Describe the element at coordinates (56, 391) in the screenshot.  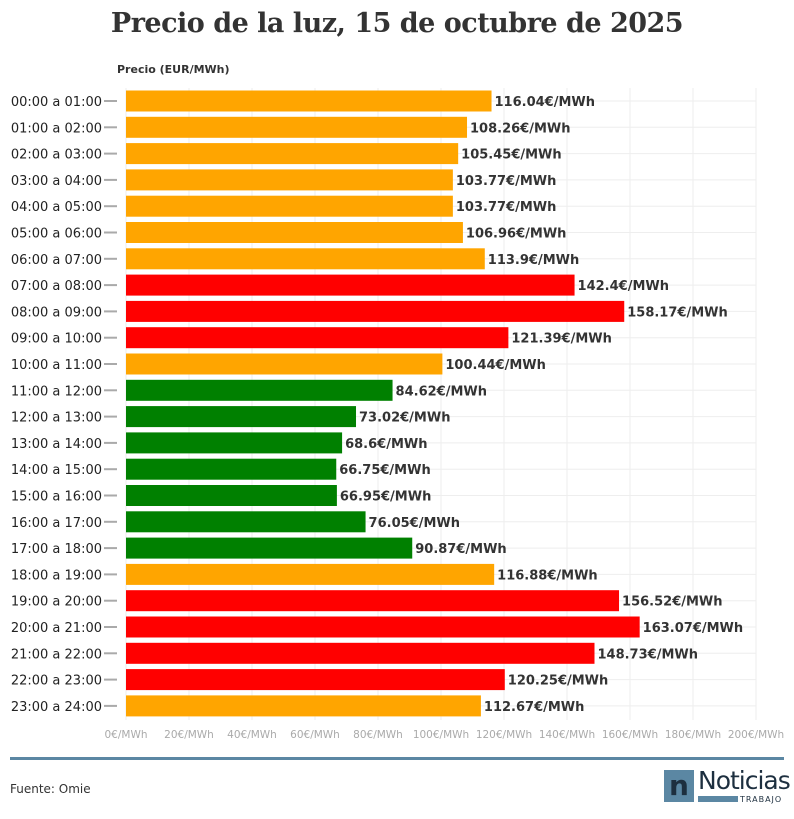
I see `y-tick-label: 11:00 a 12:00` at that location.